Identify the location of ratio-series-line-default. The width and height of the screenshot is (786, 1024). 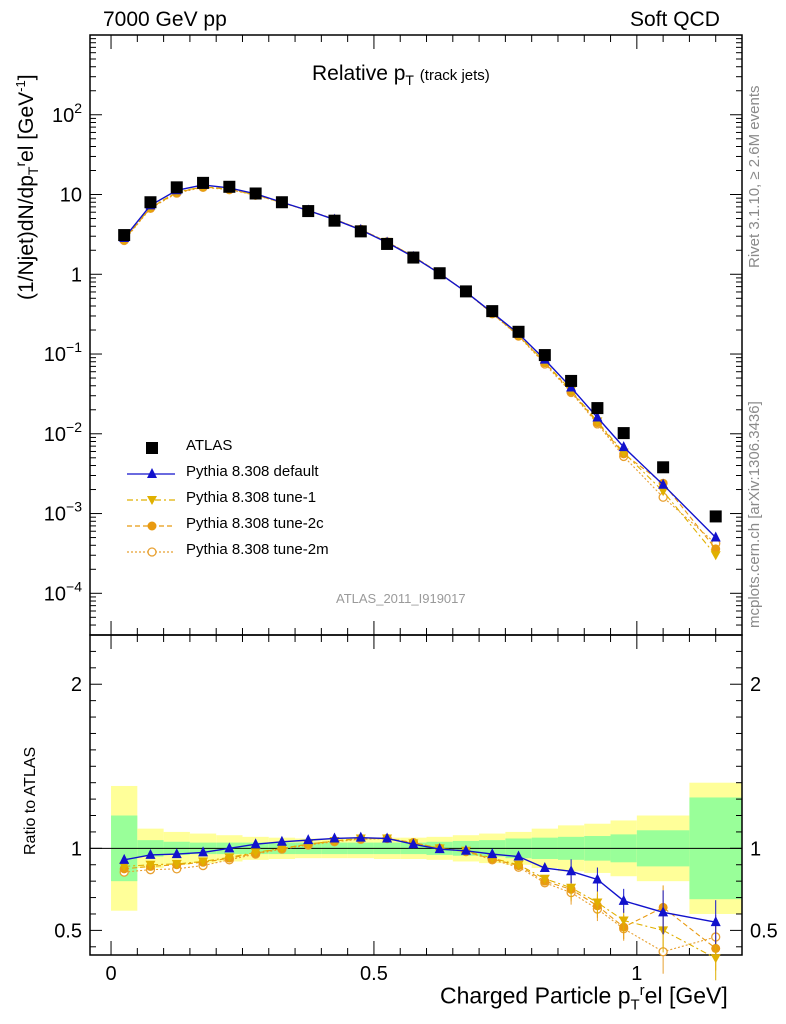
(420, 879).